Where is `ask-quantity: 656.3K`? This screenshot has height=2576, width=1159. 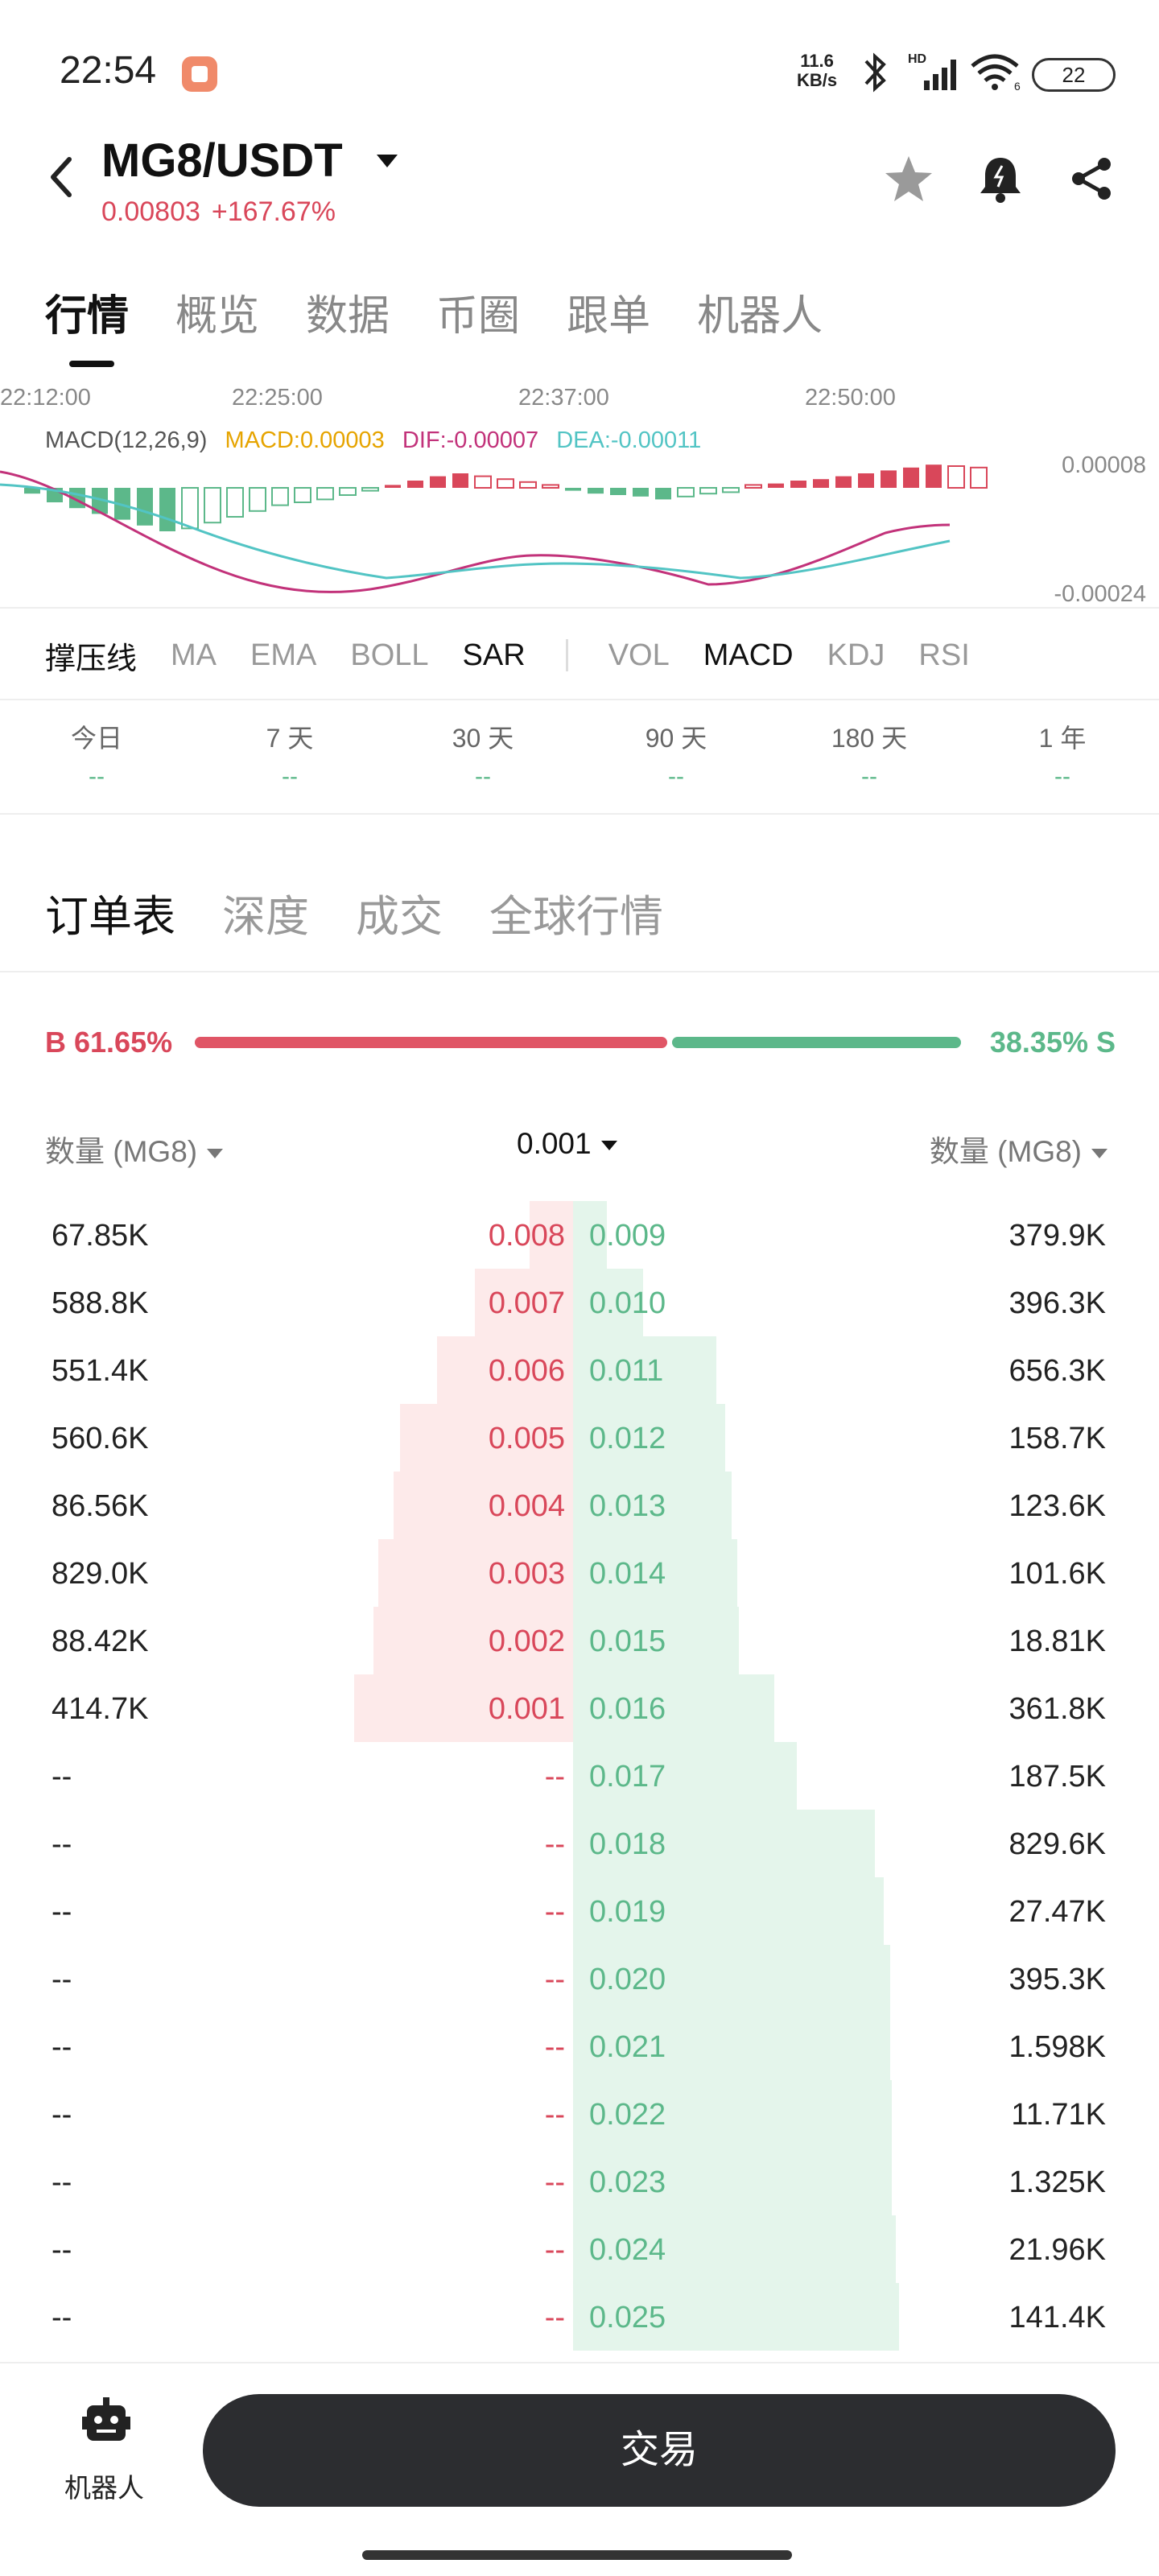
ask-quantity: 656.3K is located at coordinates (1057, 1371).